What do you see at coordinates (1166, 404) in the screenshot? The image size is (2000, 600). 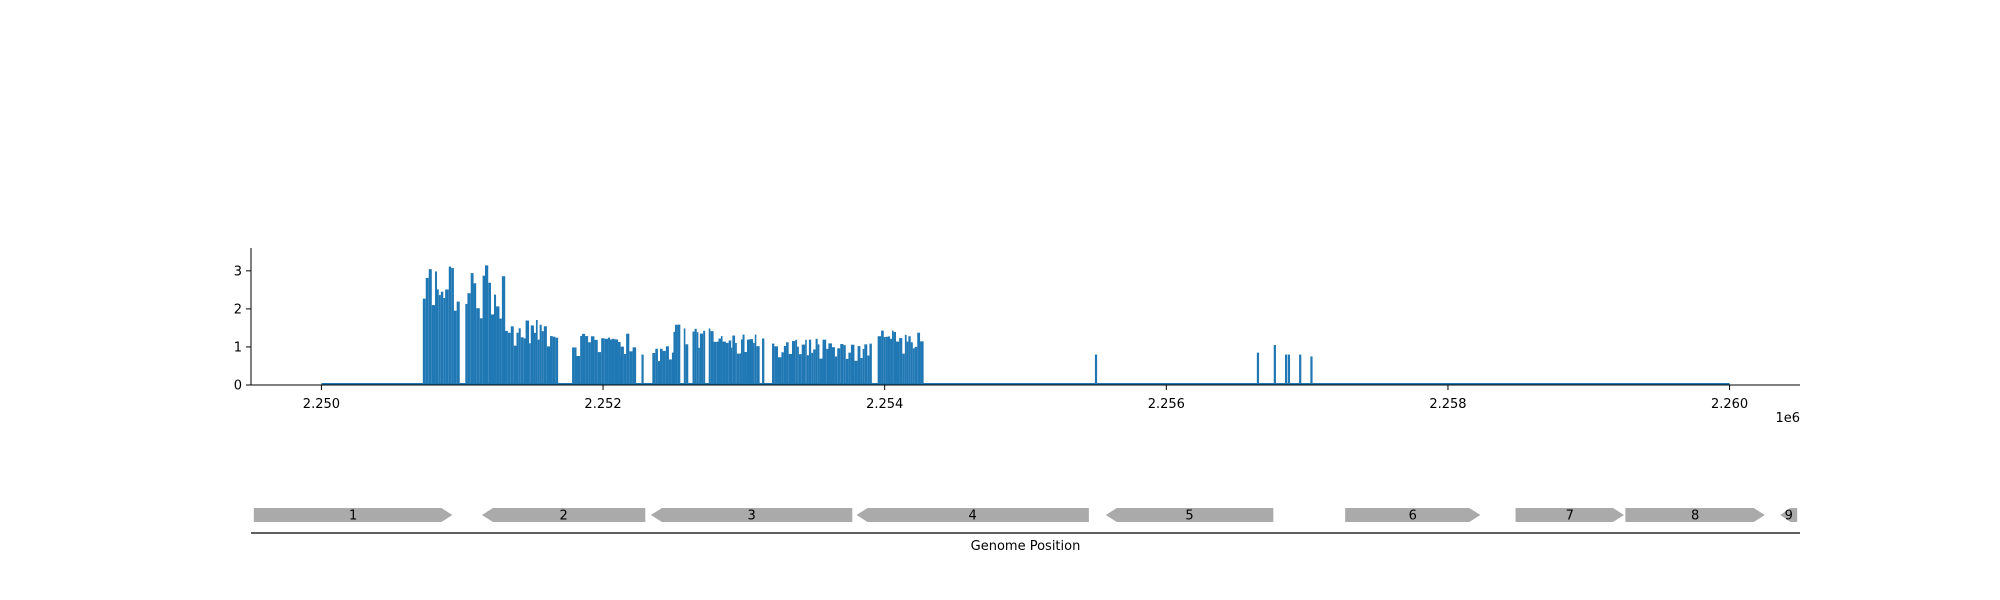 I see `x-tick-label: 2.256` at bounding box center [1166, 404].